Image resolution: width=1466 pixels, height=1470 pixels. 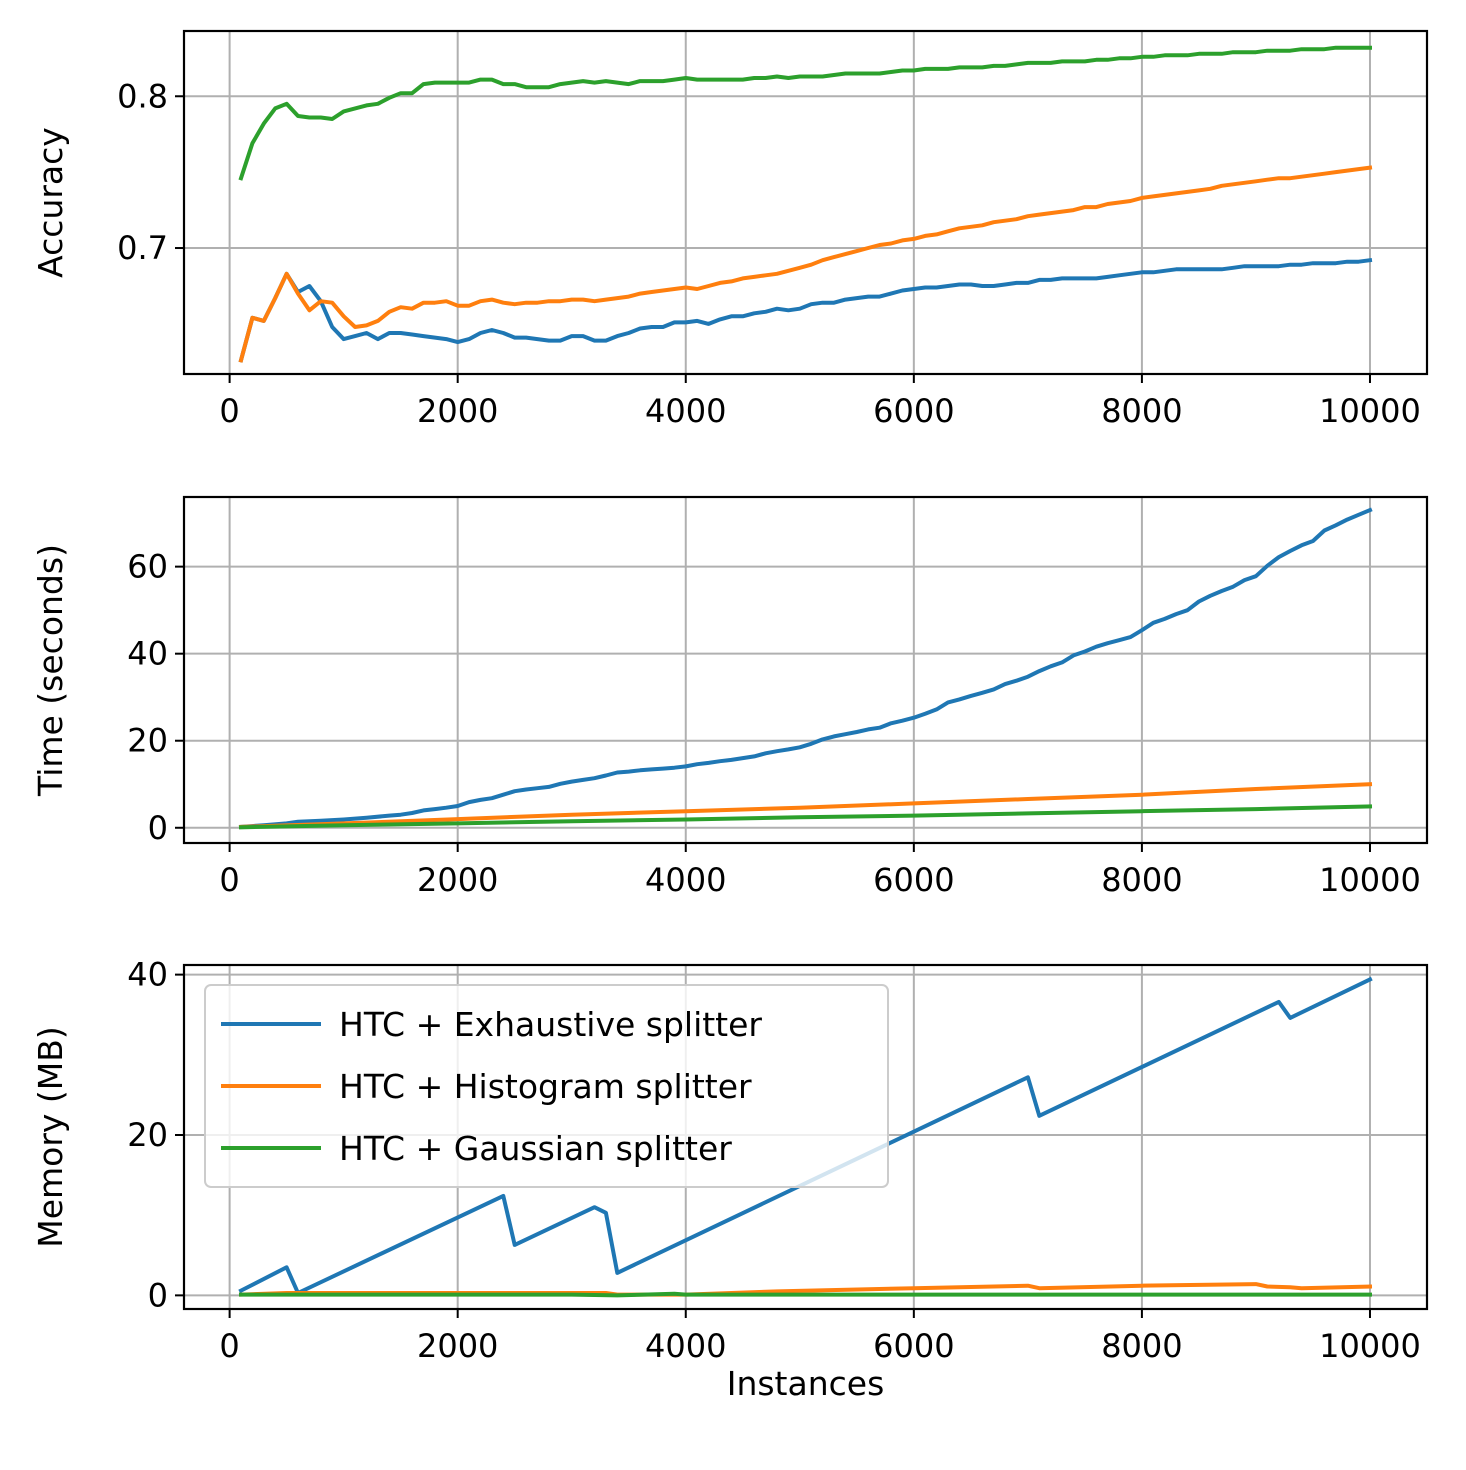 What do you see at coordinates (535, 1148) in the screenshot?
I see `legend-entry-3: HTC + Gaussian splitter` at bounding box center [535, 1148].